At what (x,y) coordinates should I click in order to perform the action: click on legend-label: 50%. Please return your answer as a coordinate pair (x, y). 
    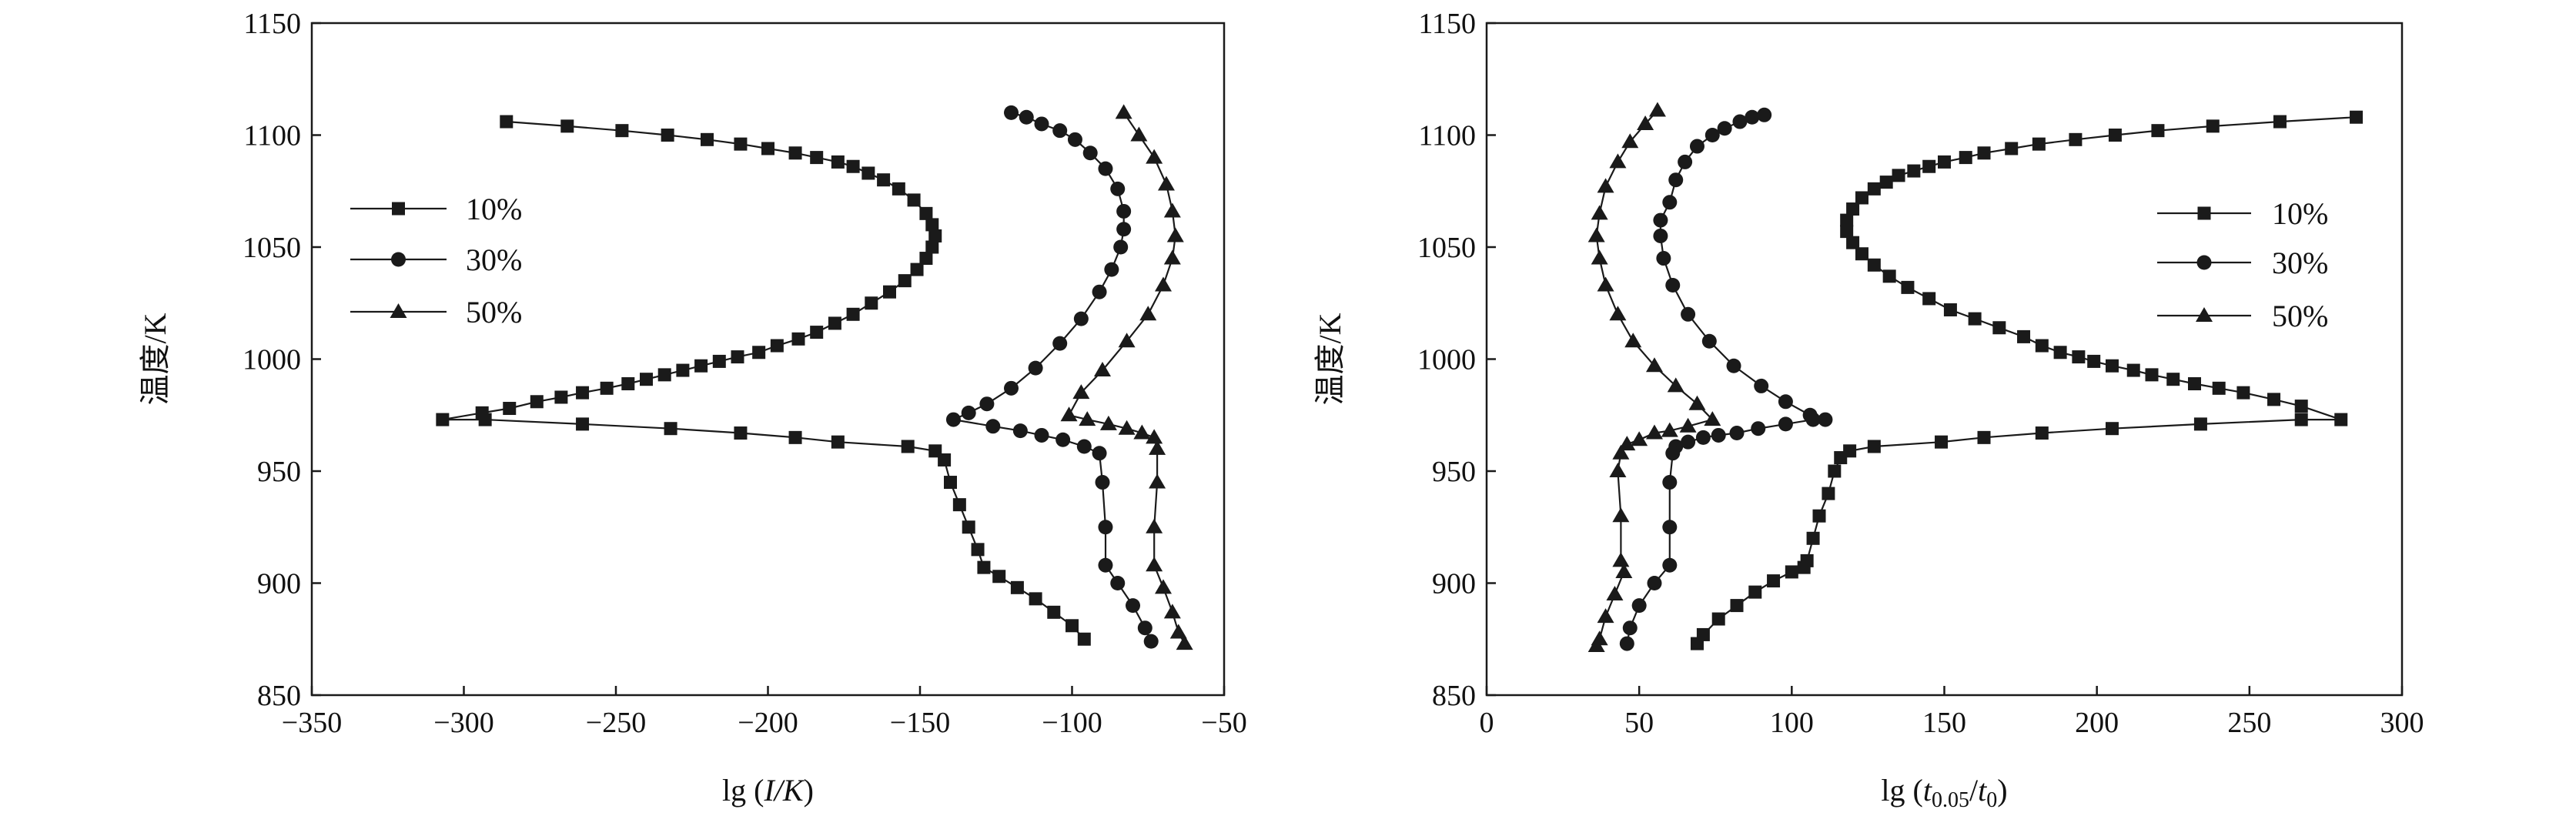
    Looking at the image, I should click on (2300, 316).